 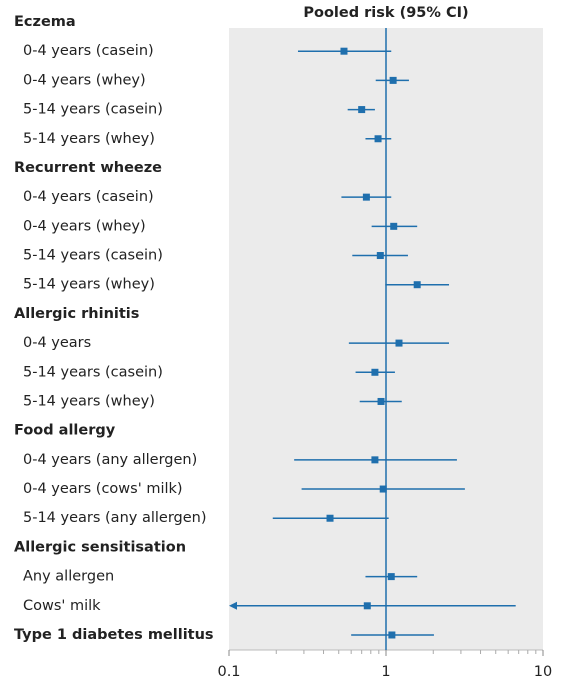 I want to click on ci-arrow, so click(x=233, y=605).